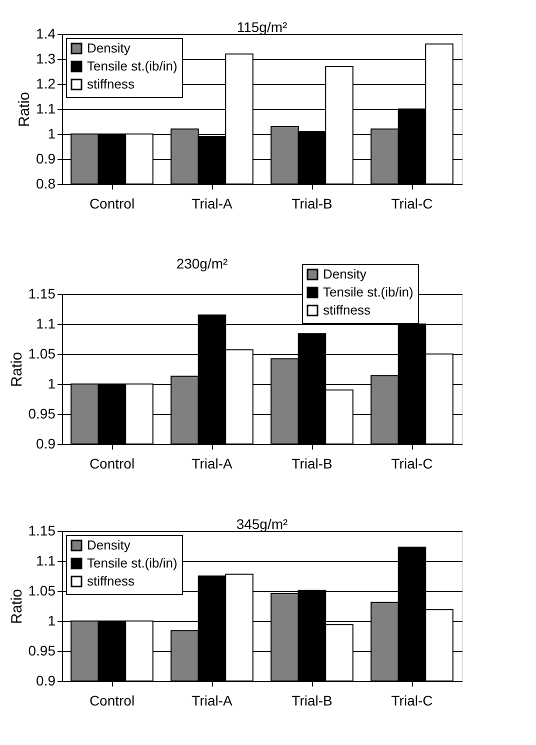  What do you see at coordinates (262, 27) in the screenshot?
I see `chart-title: 115g/m²` at bounding box center [262, 27].